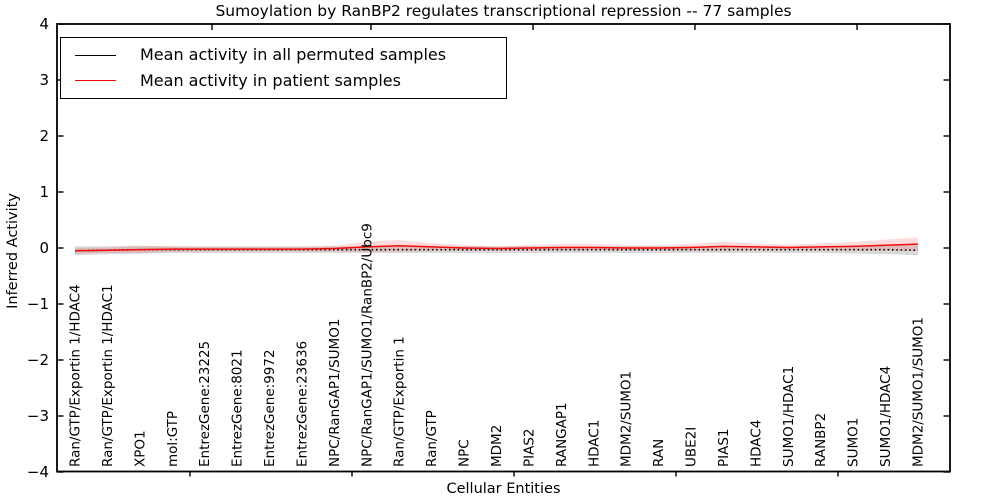 The width and height of the screenshot is (1000, 500). Describe the element at coordinates (432, 438) in the screenshot. I see `x-tick-label: Ran/GTP` at that location.